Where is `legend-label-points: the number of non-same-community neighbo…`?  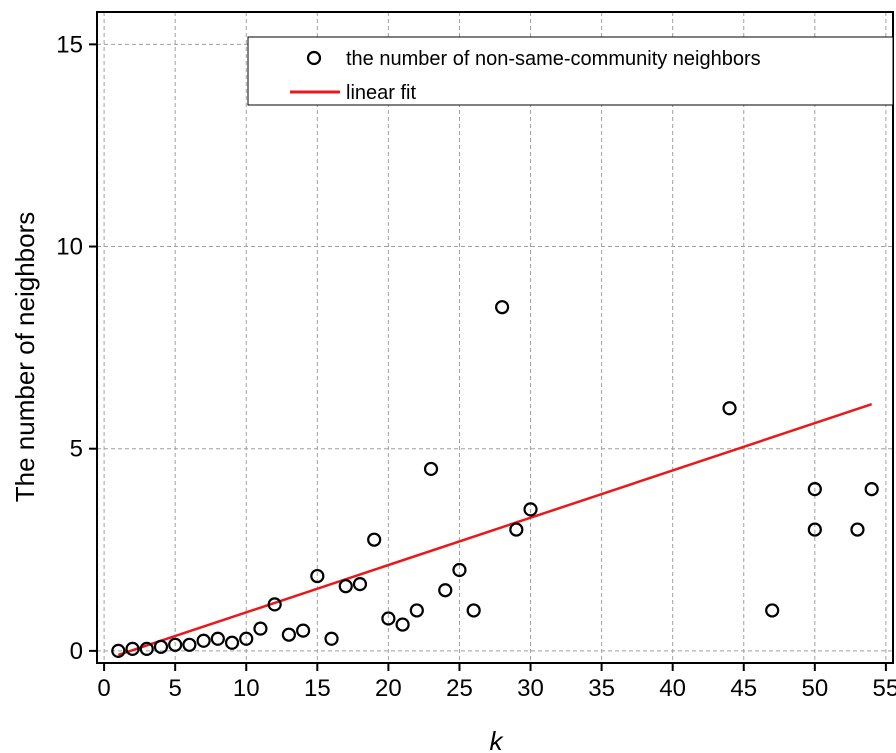
legend-label-points: the number of non-same-community neighbo… is located at coordinates (553, 59).